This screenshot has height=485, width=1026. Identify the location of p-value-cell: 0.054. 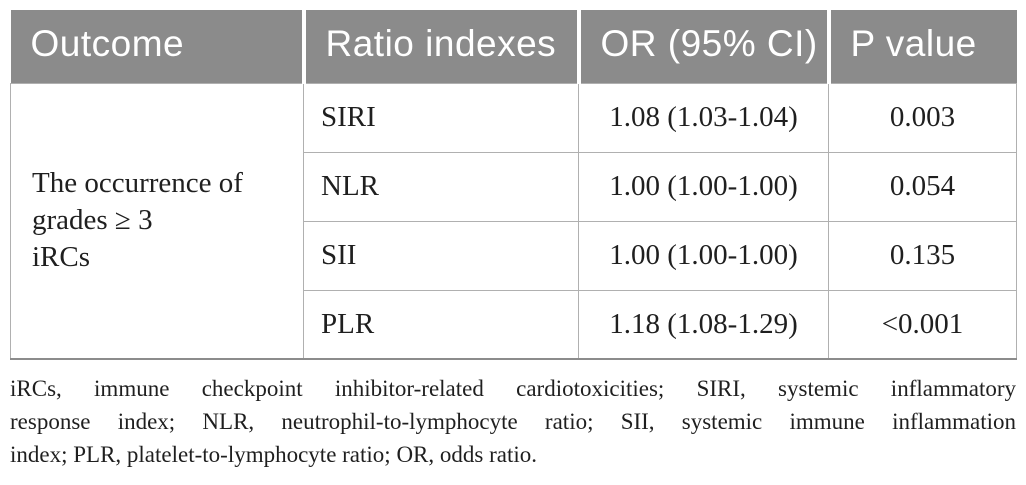
(922, 186).